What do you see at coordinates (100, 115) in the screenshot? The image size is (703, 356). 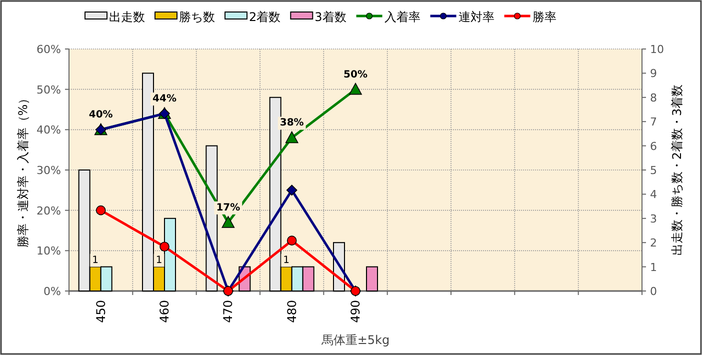 I see `data-label: 40%` at bounding box center [100, 115].